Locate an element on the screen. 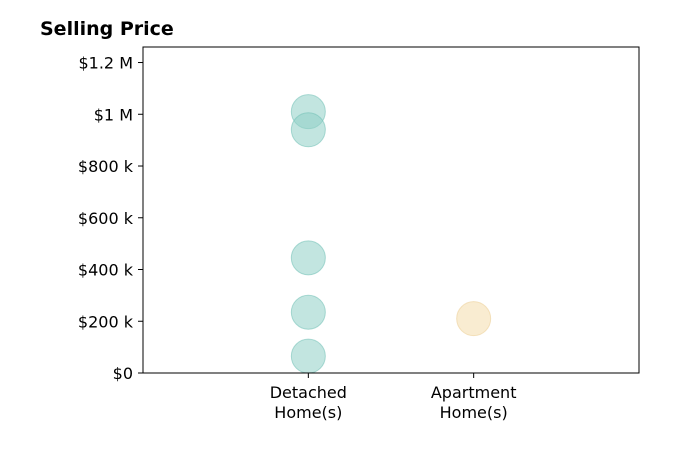 Image resolution: width=679 pixels, height=462 pixels. y-axis: $0 $200 k $400 k $600 k $800 k $1 M $1.2 M is located at coordinates (110, 218).